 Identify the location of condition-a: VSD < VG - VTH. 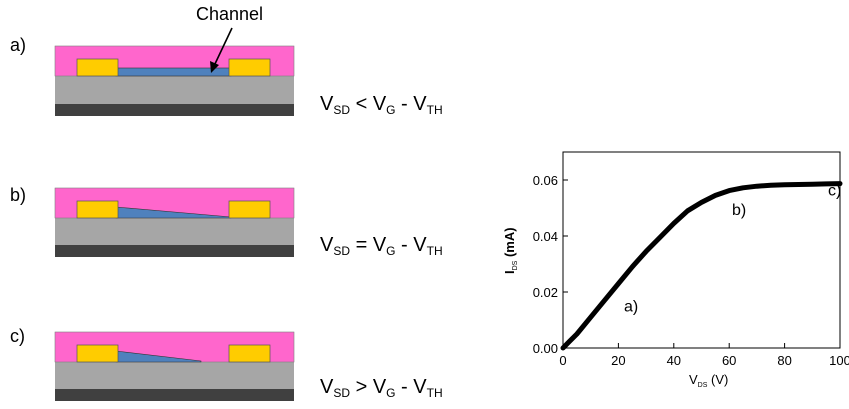
(381, 105).